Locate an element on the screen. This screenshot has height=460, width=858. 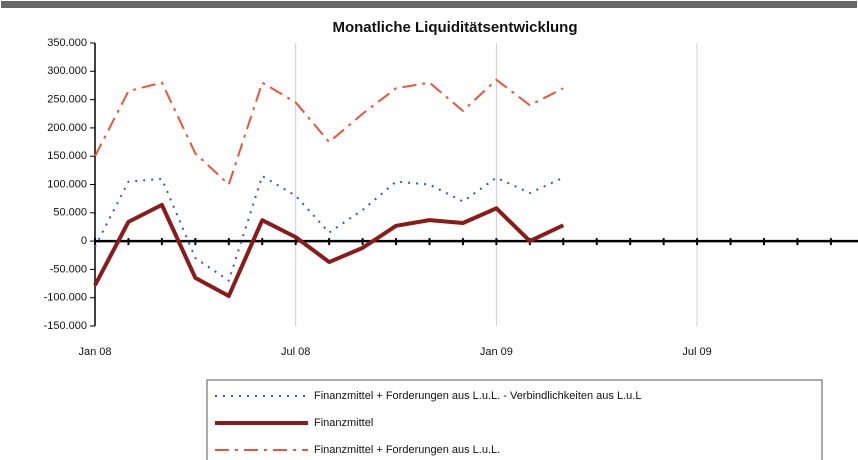
y-tick-label: 150.000 is located at coordinates (67, 156).